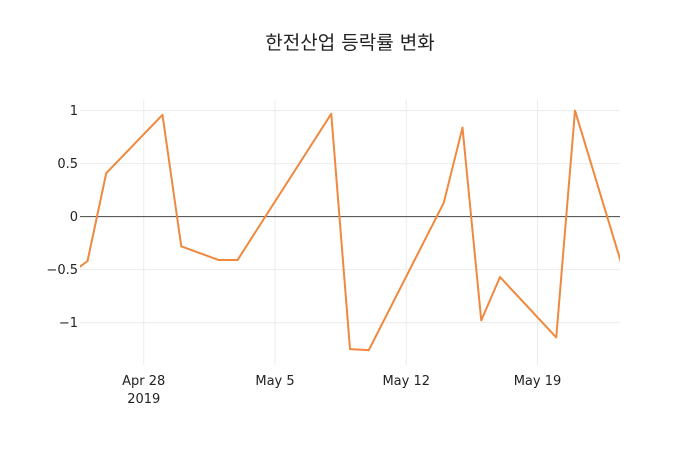 The height and width of the screenshot is (450, 700). What do you see at coordinates (67, 164) in the screenshot?
I see `y-tick-label: 0.5` at bounding box center [67, 164].